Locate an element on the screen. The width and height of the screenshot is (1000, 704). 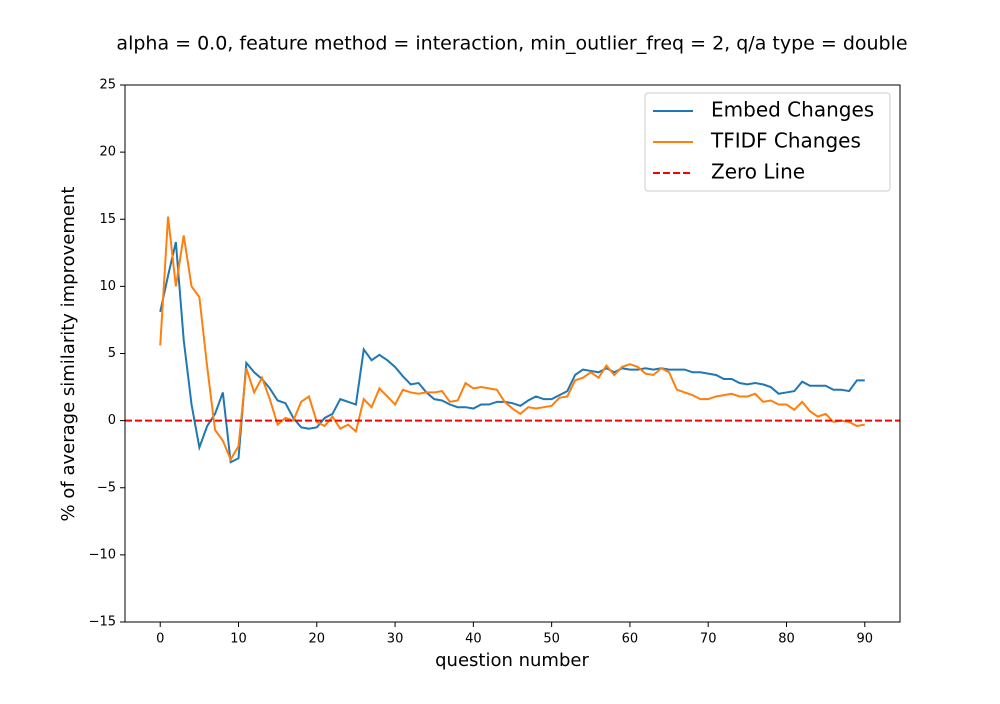
x-tick-label: 0 is located at coordinates (160, 639).